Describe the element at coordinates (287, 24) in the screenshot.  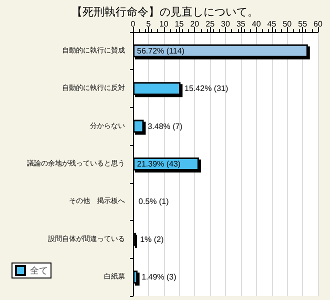
I see `x-tick-label: 50` at that location.